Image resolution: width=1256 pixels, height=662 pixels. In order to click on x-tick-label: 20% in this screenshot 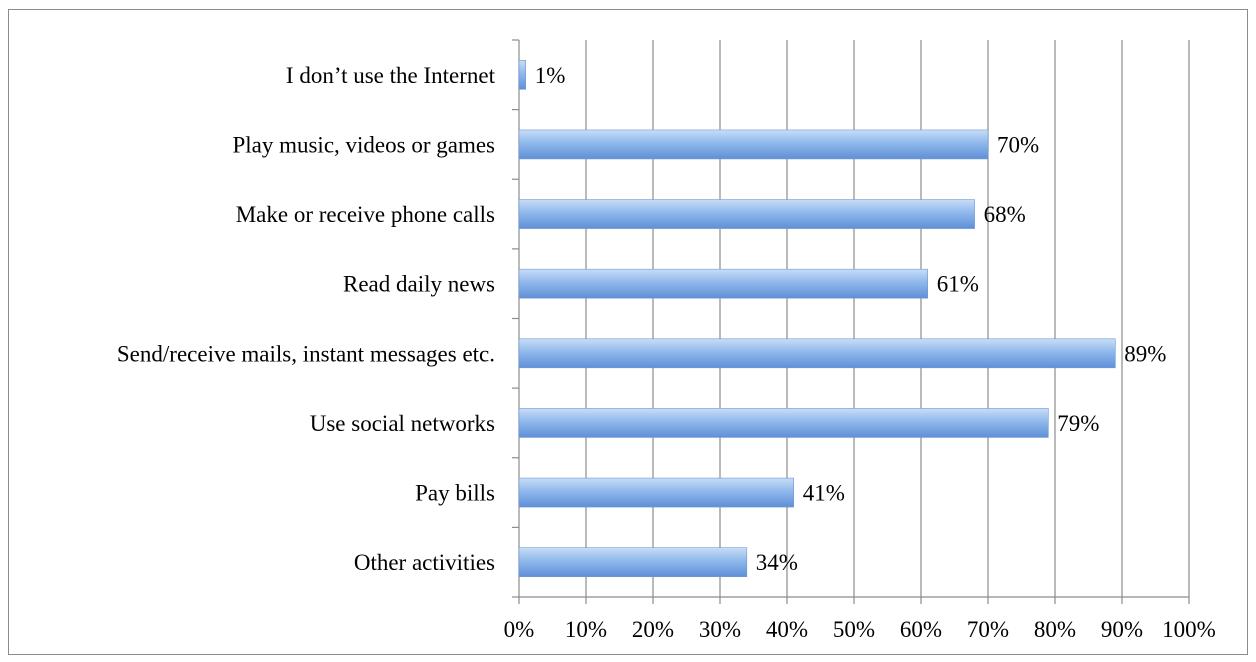, I will do `click(653, 629)`.